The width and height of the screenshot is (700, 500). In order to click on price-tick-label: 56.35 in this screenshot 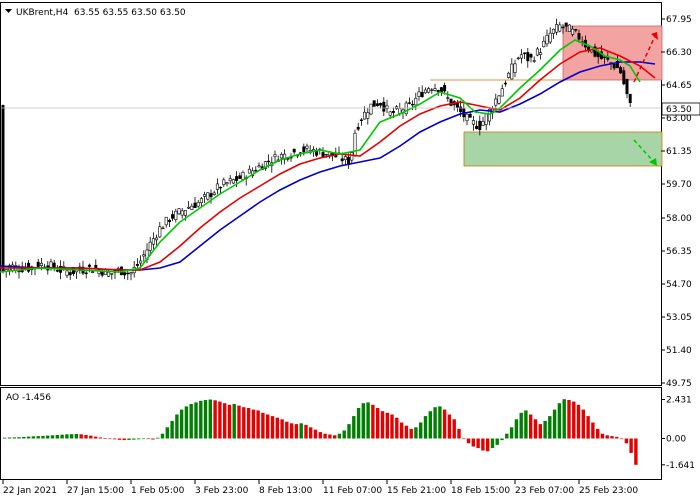, I will do `click(679, 252)`.